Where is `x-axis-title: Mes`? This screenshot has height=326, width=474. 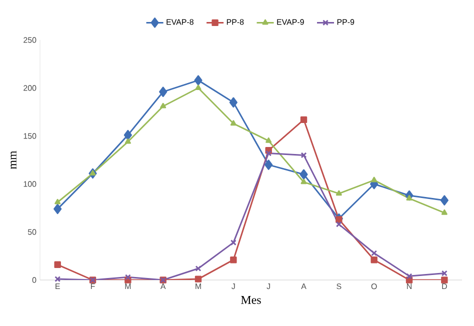
x-axis-title: Mes is located at coordinates (251, 300).